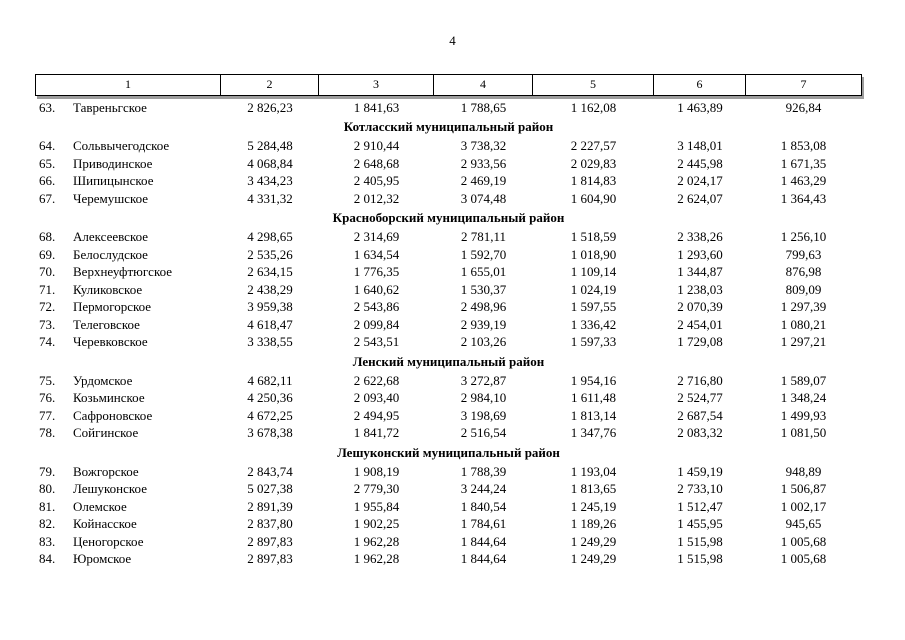  I want to click on value-cell: 1 841,63, so click(376, 107).